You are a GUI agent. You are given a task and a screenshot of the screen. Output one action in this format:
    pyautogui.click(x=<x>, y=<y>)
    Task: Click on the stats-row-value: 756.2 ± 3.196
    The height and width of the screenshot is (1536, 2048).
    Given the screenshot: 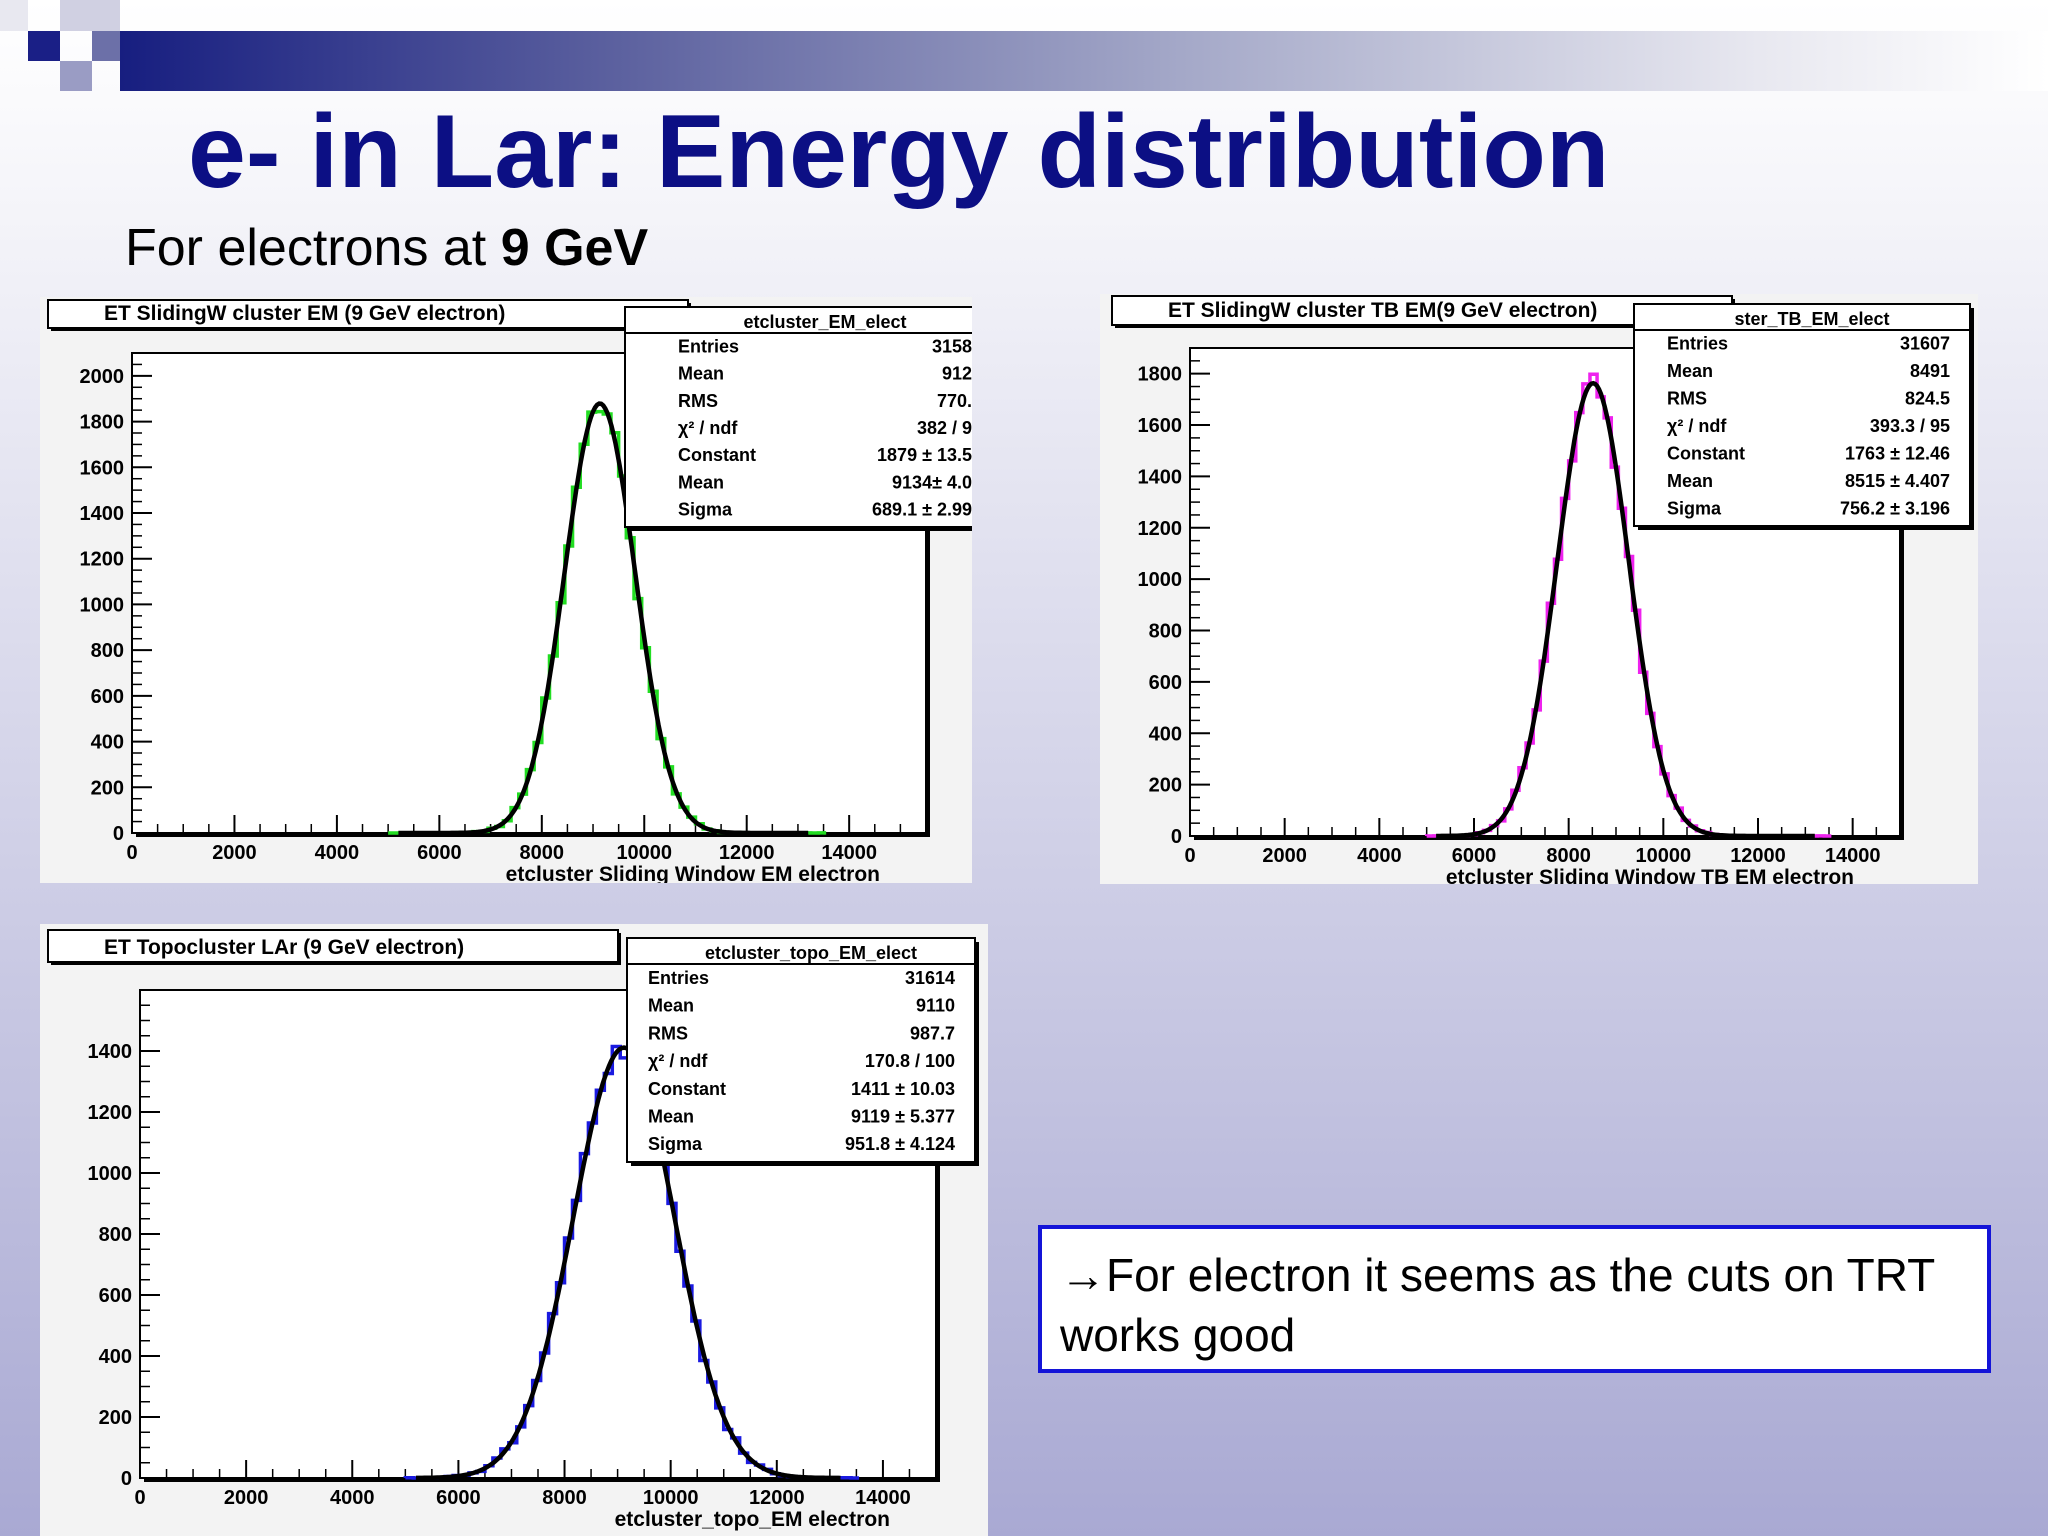 What is the action you would take?
    pyautogui.click(x=1895, y=508)
    